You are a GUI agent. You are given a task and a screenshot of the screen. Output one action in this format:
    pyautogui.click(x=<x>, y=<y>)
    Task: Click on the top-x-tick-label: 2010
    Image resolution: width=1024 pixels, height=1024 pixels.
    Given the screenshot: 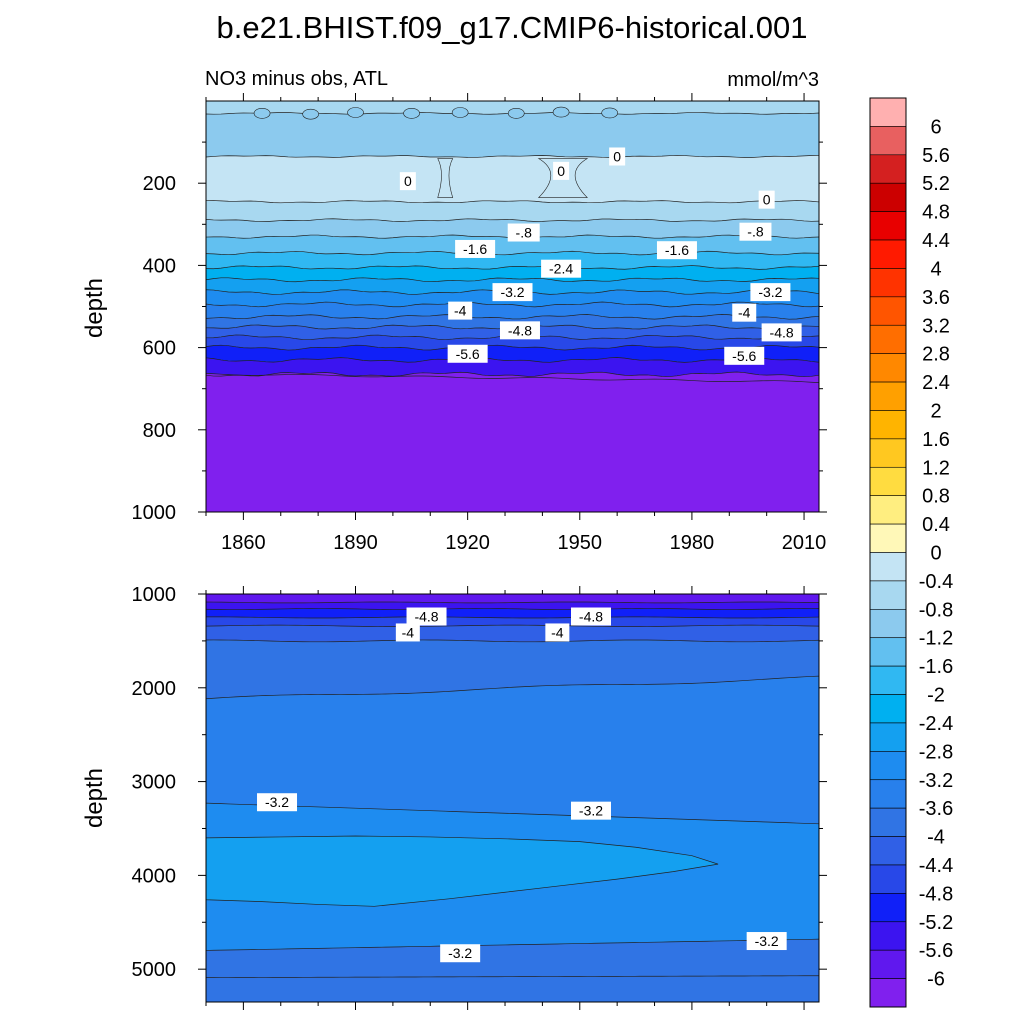 What is the action you would take?
    pyautogui.click(x=804, y=543)
    